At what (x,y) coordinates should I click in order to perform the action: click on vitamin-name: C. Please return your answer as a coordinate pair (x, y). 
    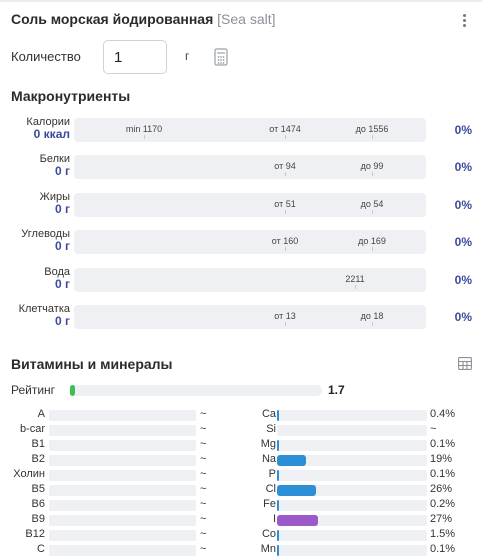
    Looking at the image, I should click on (41, 549).